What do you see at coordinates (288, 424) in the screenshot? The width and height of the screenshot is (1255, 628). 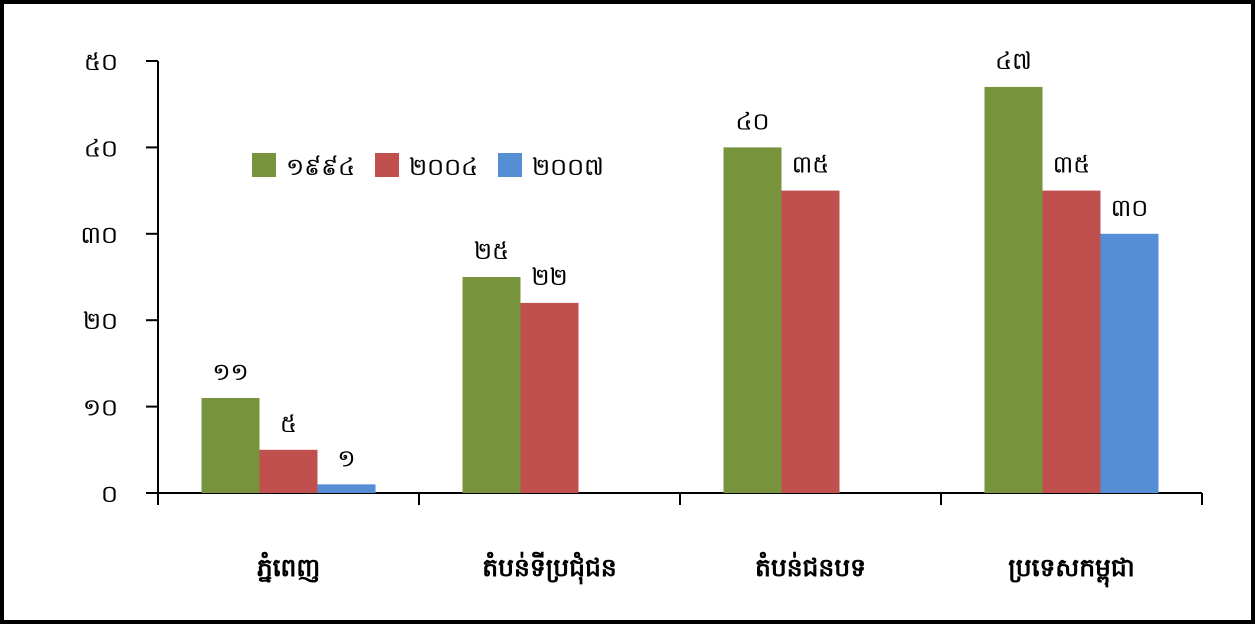 I see `data-label: ៥` at bounding box center [288, 424].